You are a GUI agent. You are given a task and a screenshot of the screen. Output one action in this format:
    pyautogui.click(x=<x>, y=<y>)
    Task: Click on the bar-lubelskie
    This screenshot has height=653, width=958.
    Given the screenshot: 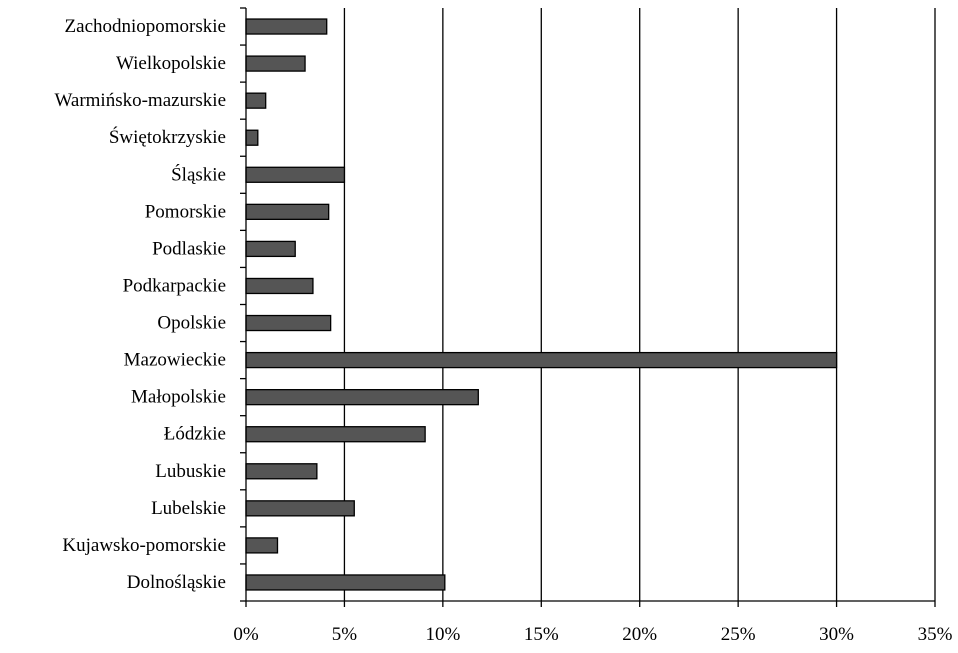 What is the action you would take?
    pyautogui.click(x=300, y=508)
    